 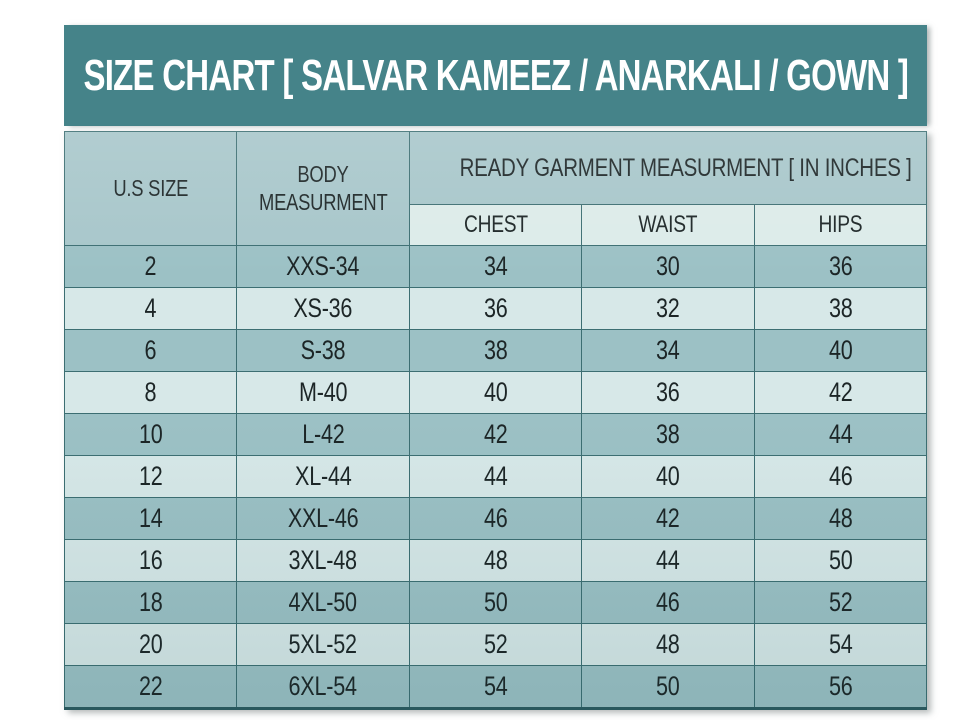 I want to click on table-cell: 8, so click(x=150, y=392).